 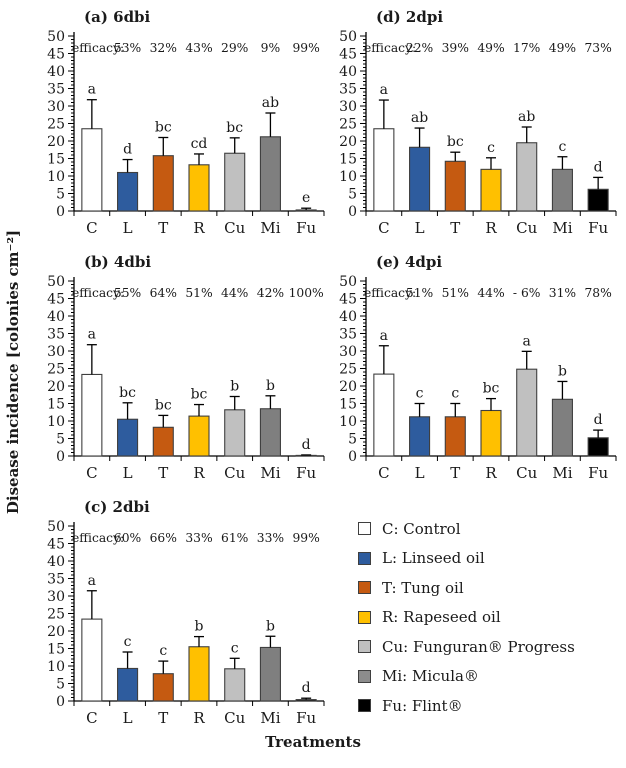 What do you see at coordinates (56, 177) in the screenshot?
I see `y-tick-label: 10` at bounding box center [56, 177].